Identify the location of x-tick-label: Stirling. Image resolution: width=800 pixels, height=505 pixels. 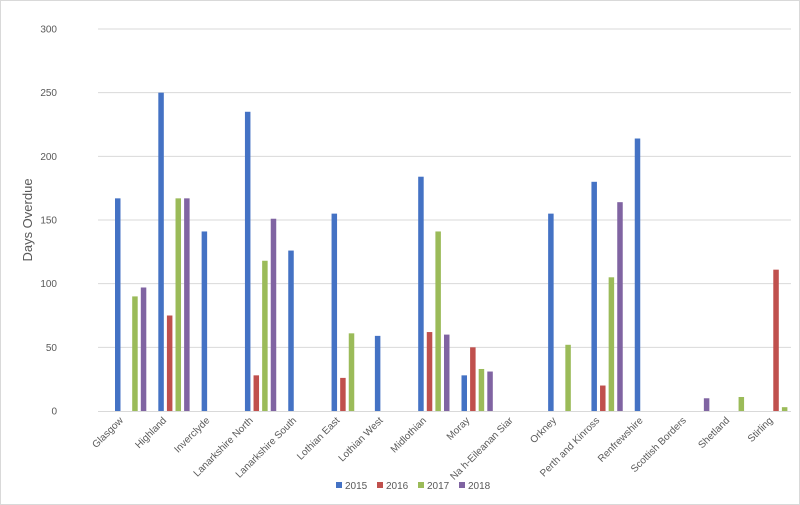
(760, 429).